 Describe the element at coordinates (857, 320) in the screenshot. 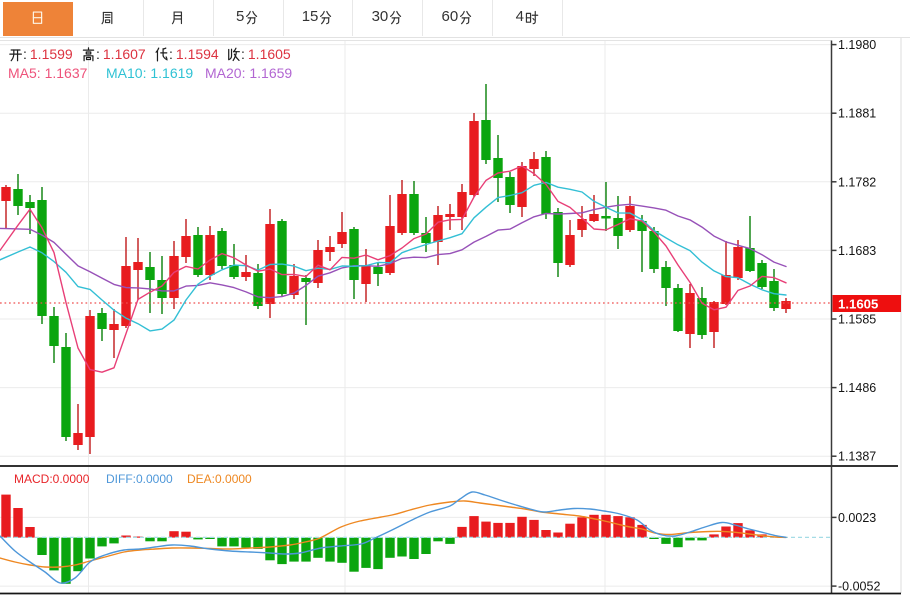

I see `svg-text: 1.1585` at that location.